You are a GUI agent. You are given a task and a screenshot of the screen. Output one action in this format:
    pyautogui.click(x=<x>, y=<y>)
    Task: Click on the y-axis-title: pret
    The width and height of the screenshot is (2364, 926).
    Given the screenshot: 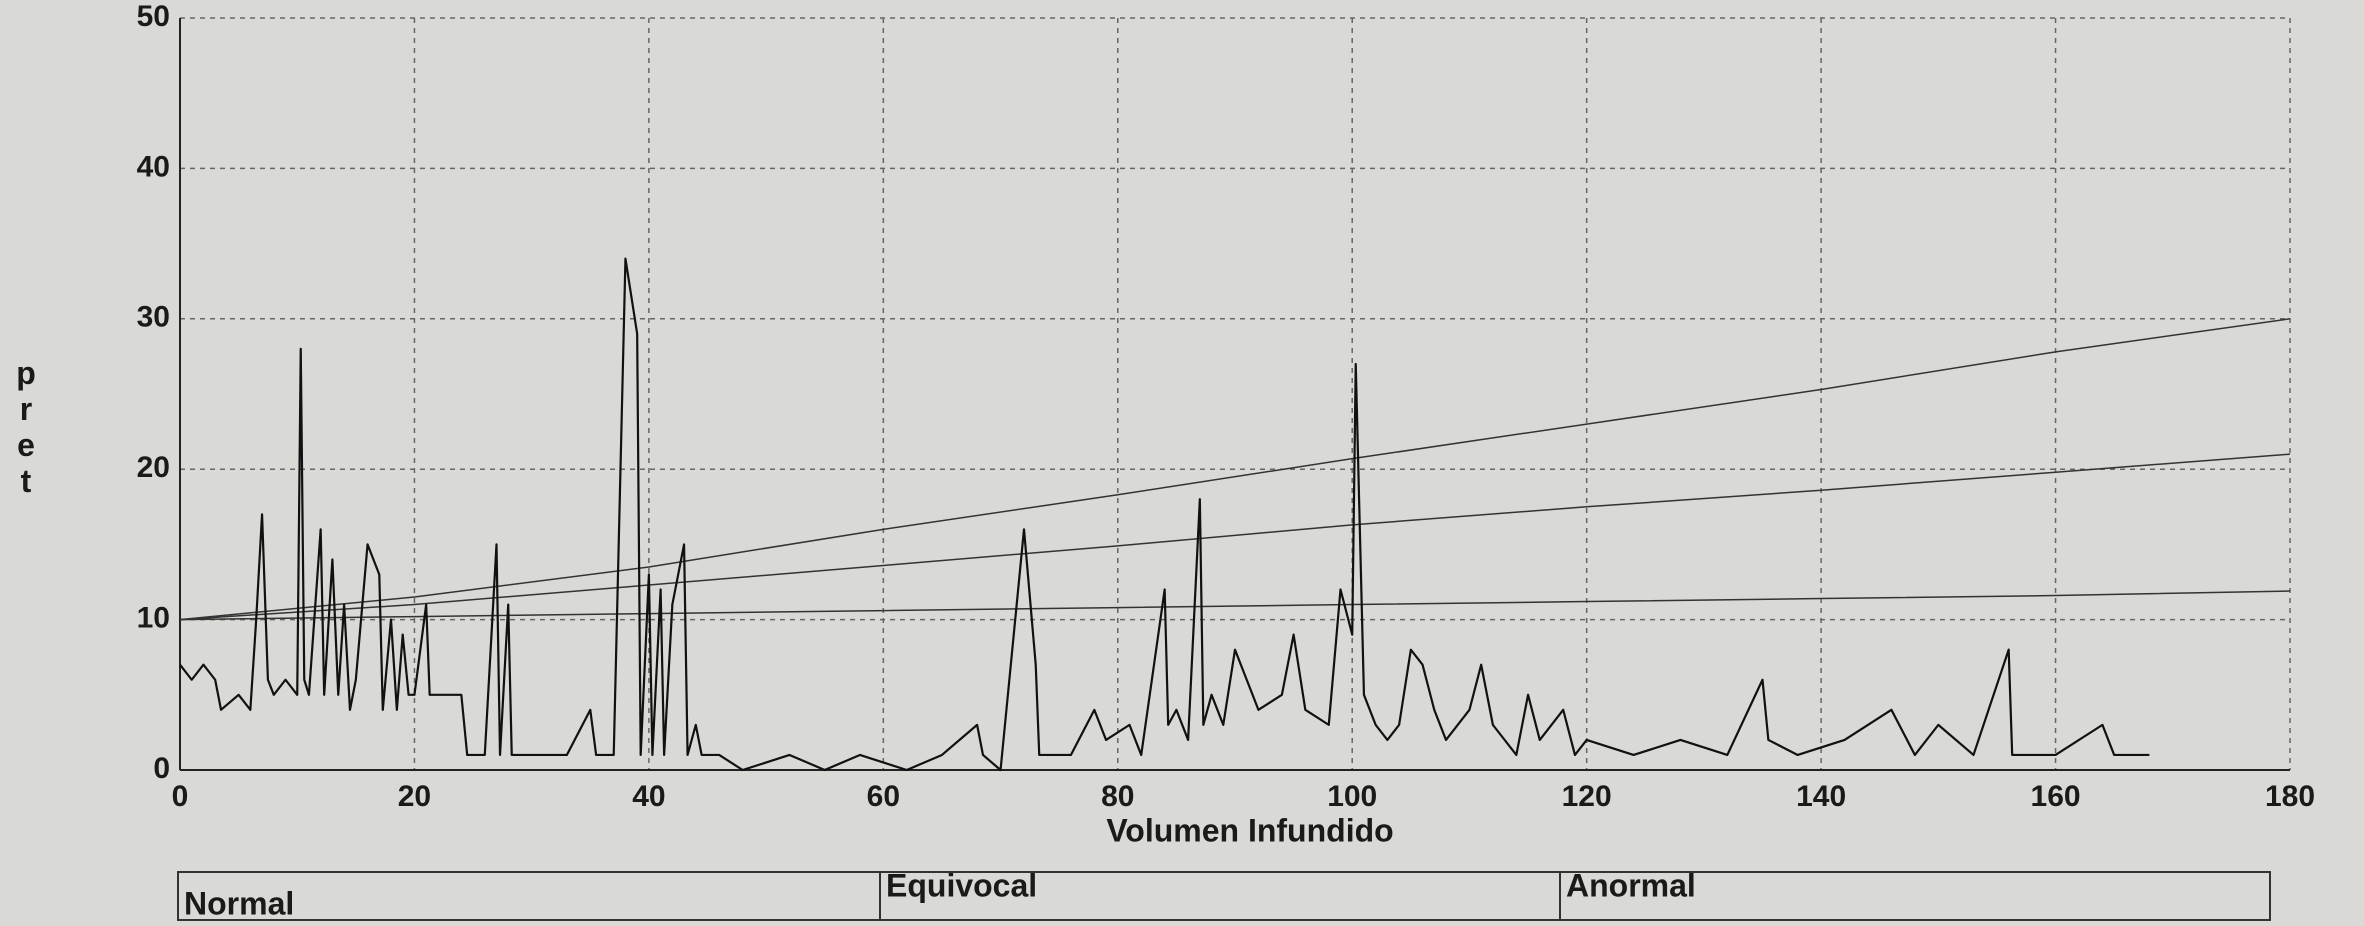 What is the action you would take?
    pyautogui.click(x=26, y=427)
    